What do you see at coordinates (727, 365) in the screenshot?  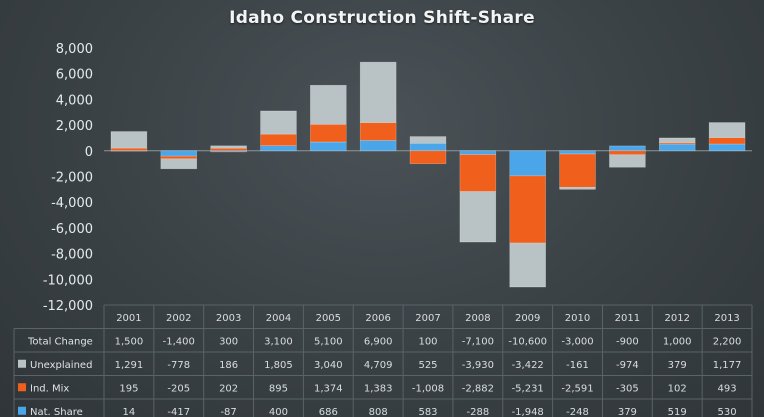 I see `table-cell: 1,177` at bounding box center [727, 365].